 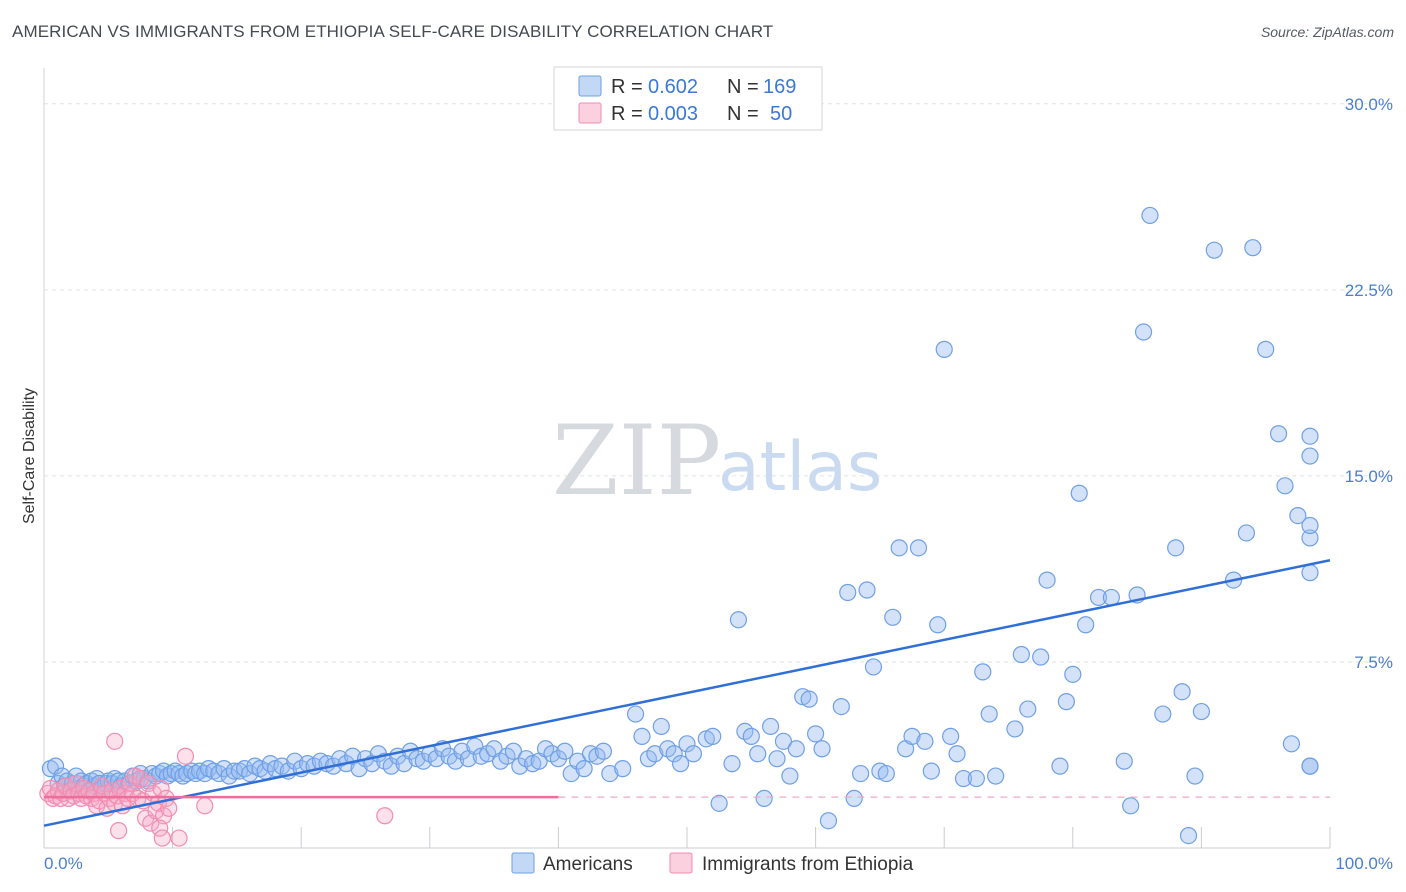 I want to click on bottom-legend-swatch-americans, so click(x=523, y=863).